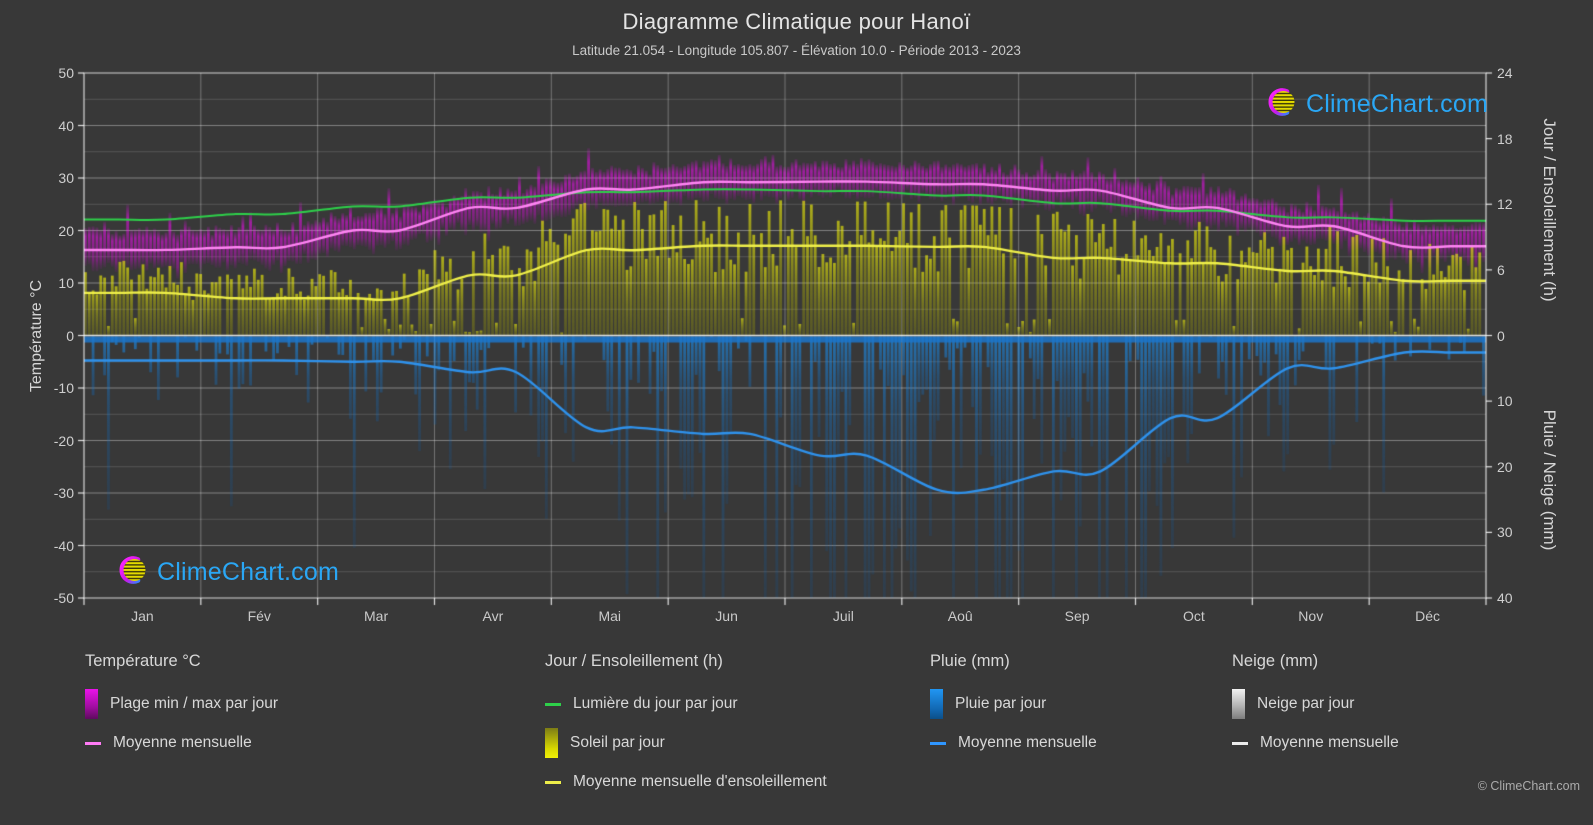 The image size is (1593, 825). Describe the element at coordinates (493, 616) in the screenshot. I see `month-label: Avr` at that location.